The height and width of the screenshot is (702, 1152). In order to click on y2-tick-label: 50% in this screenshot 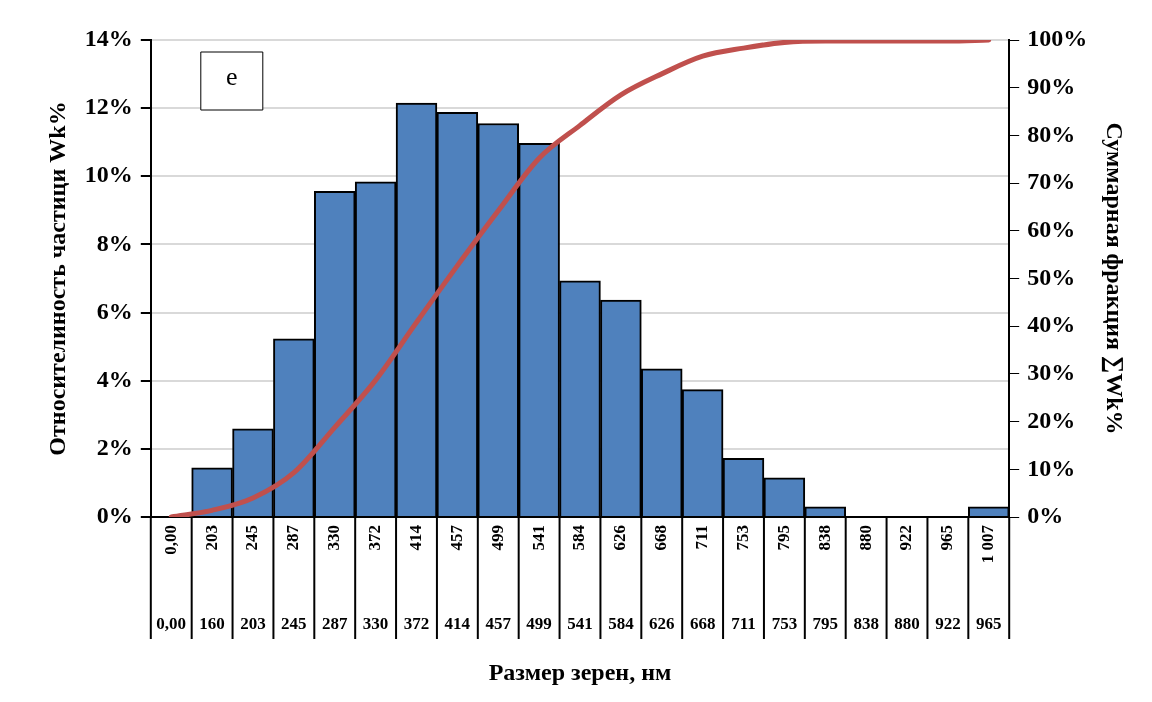, I will do `click(1051, 276)`.